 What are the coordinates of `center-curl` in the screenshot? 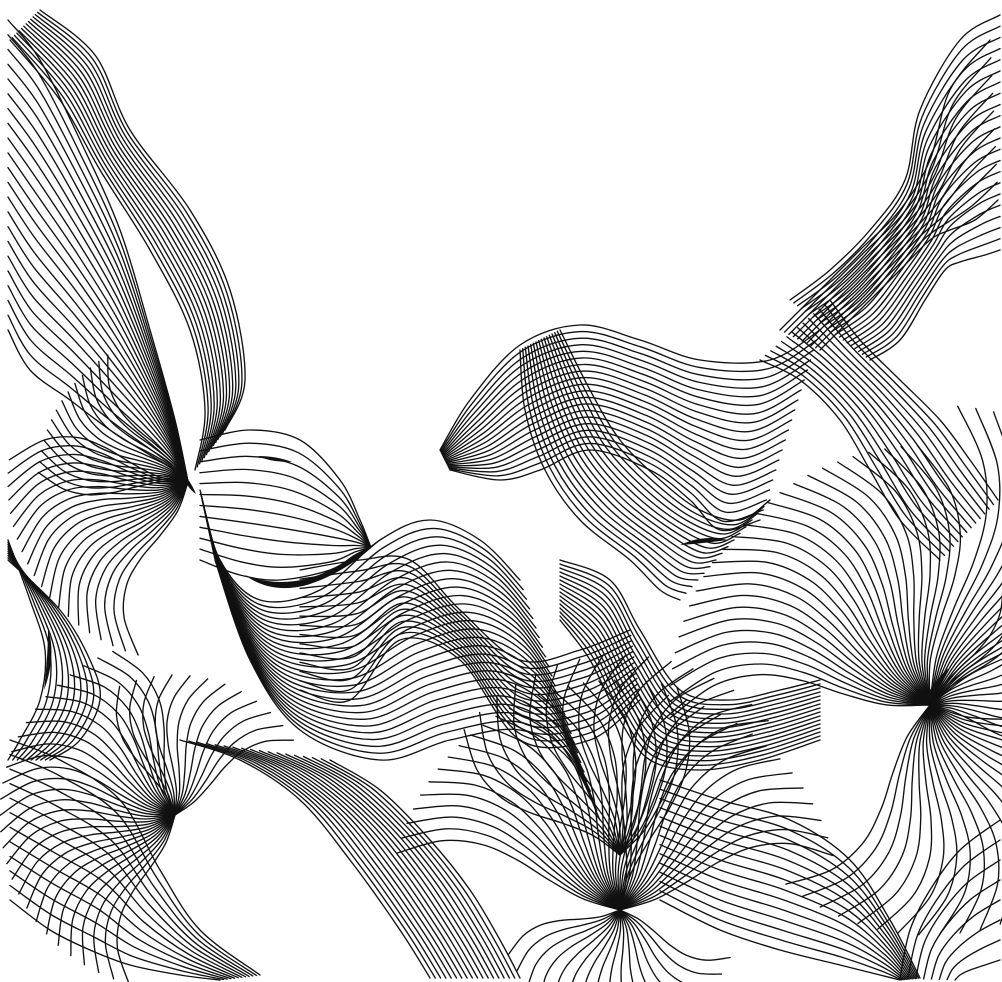 It's located at (630, 428).